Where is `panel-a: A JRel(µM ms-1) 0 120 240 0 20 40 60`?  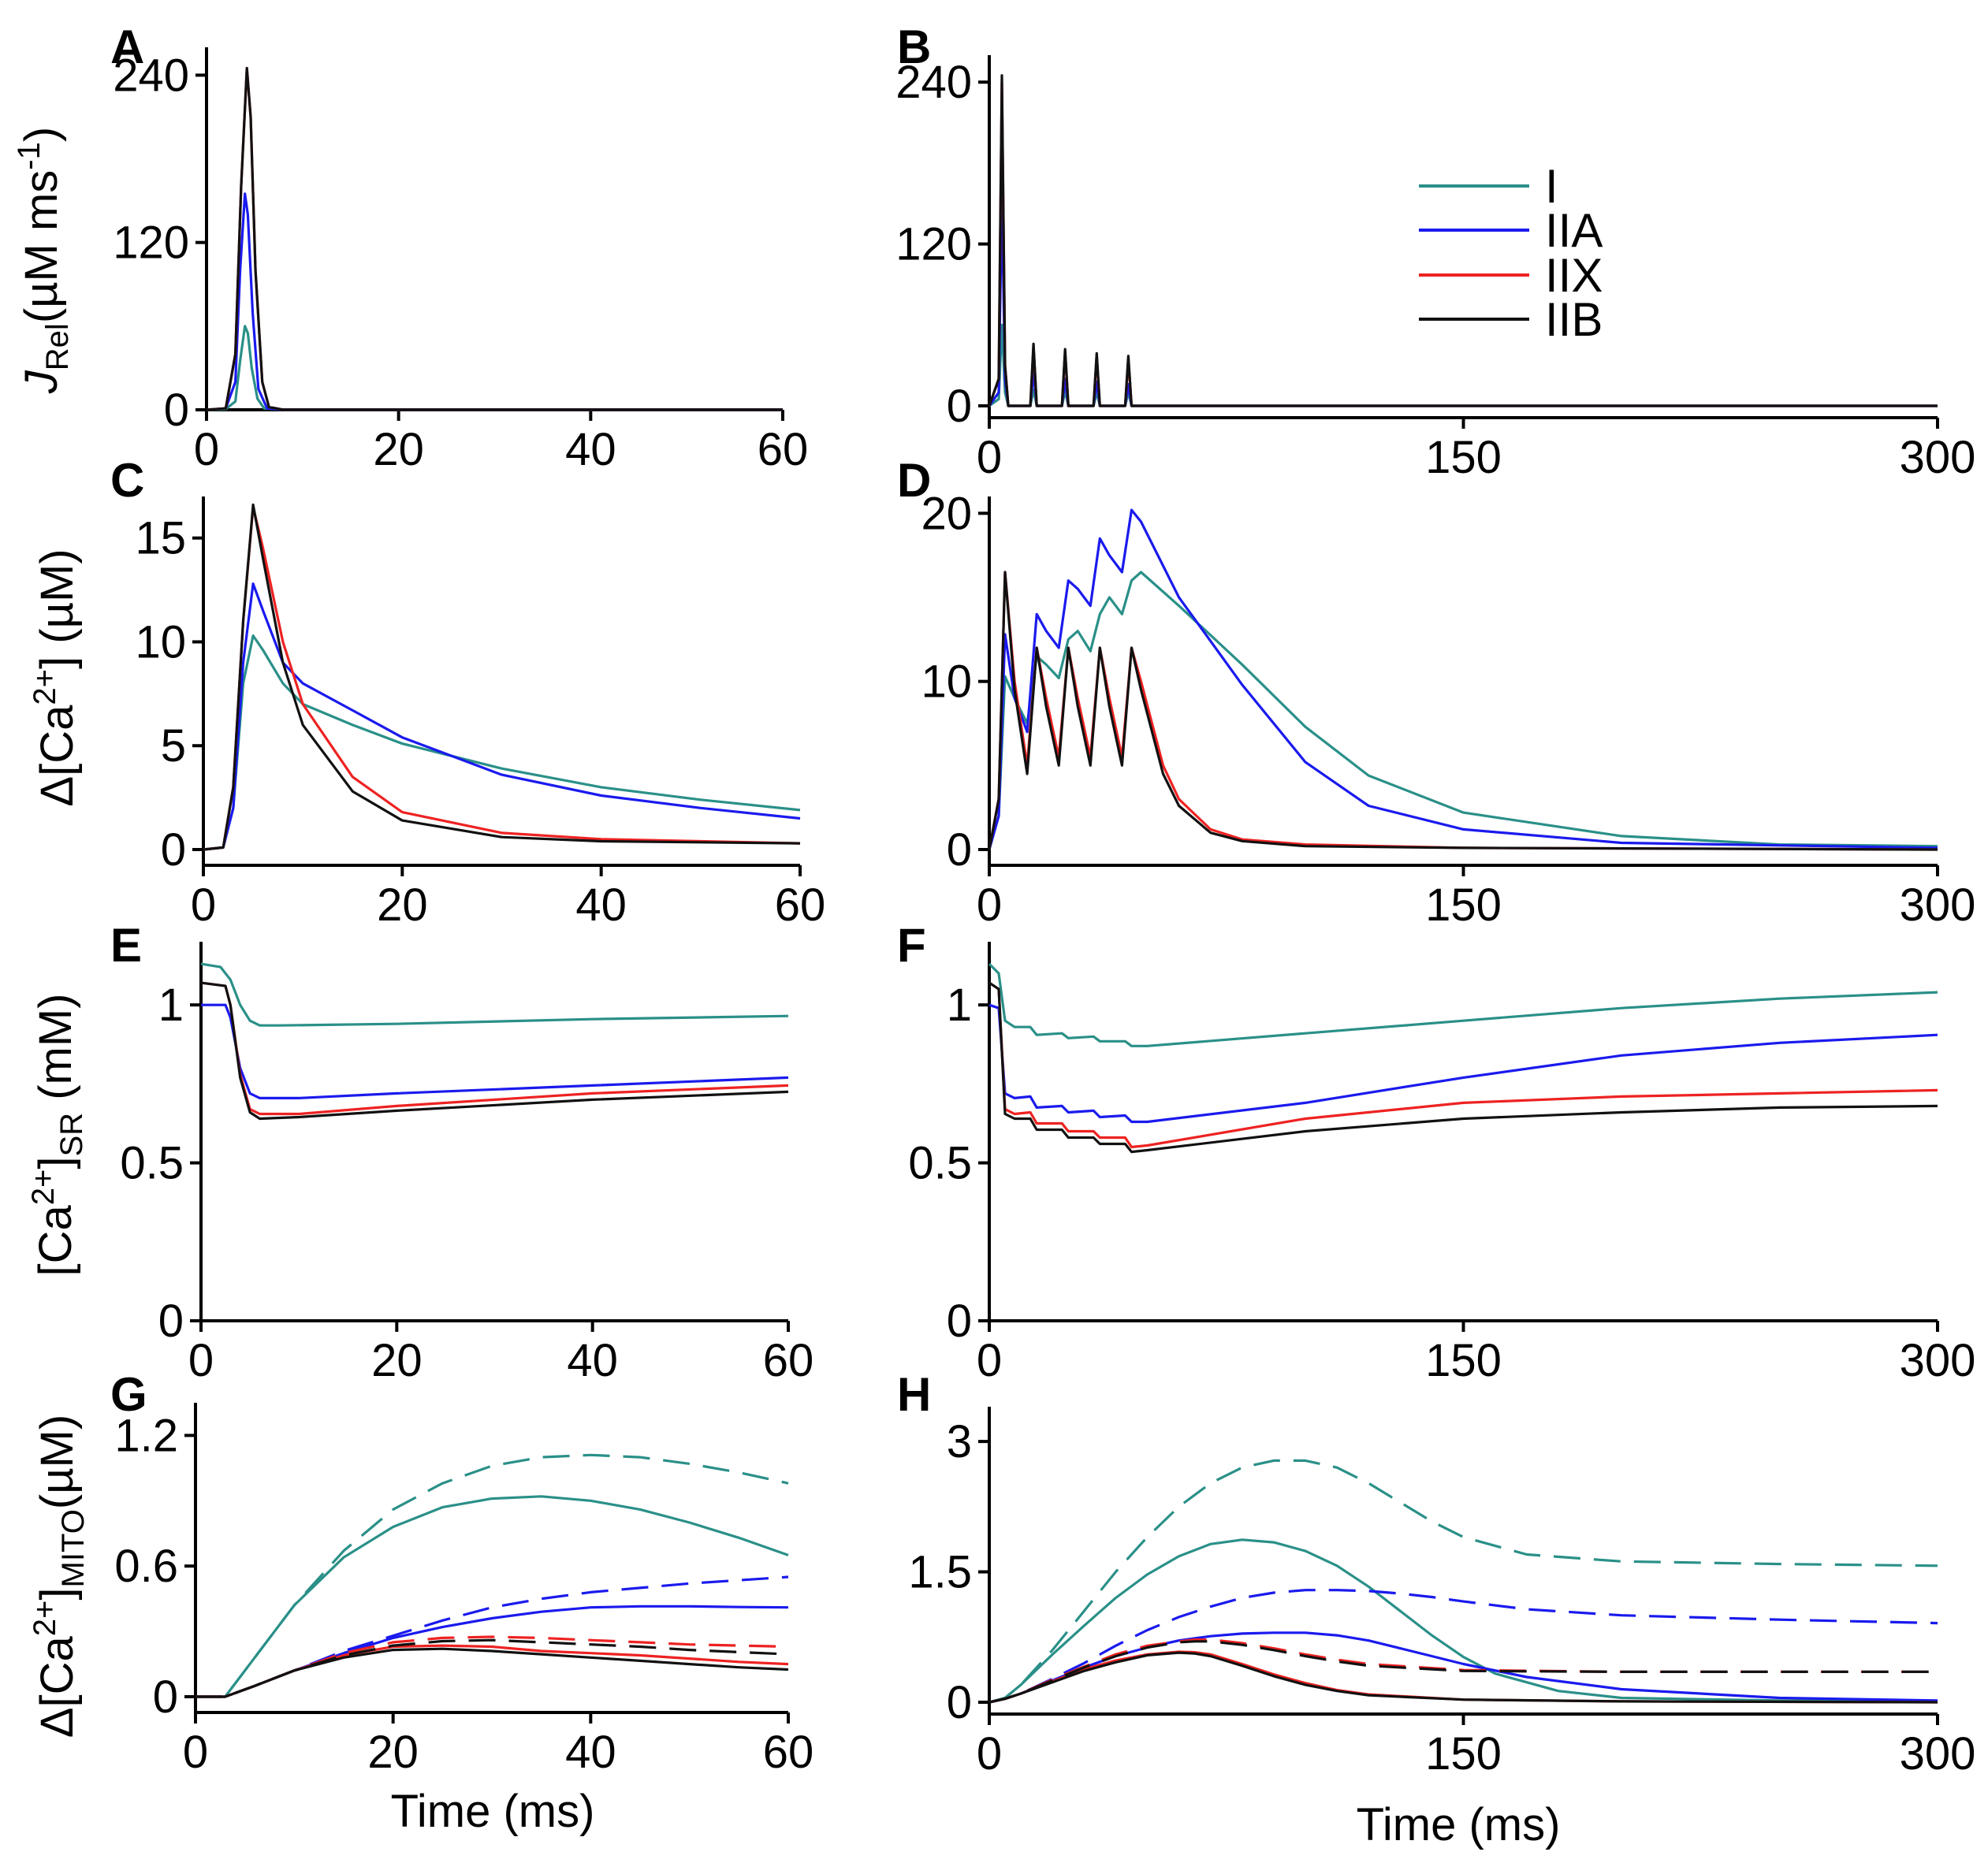 panel-a: A JRel(µM ms-1) 0 120 240 0 20 40 60 is located at coordinates (410, 247).